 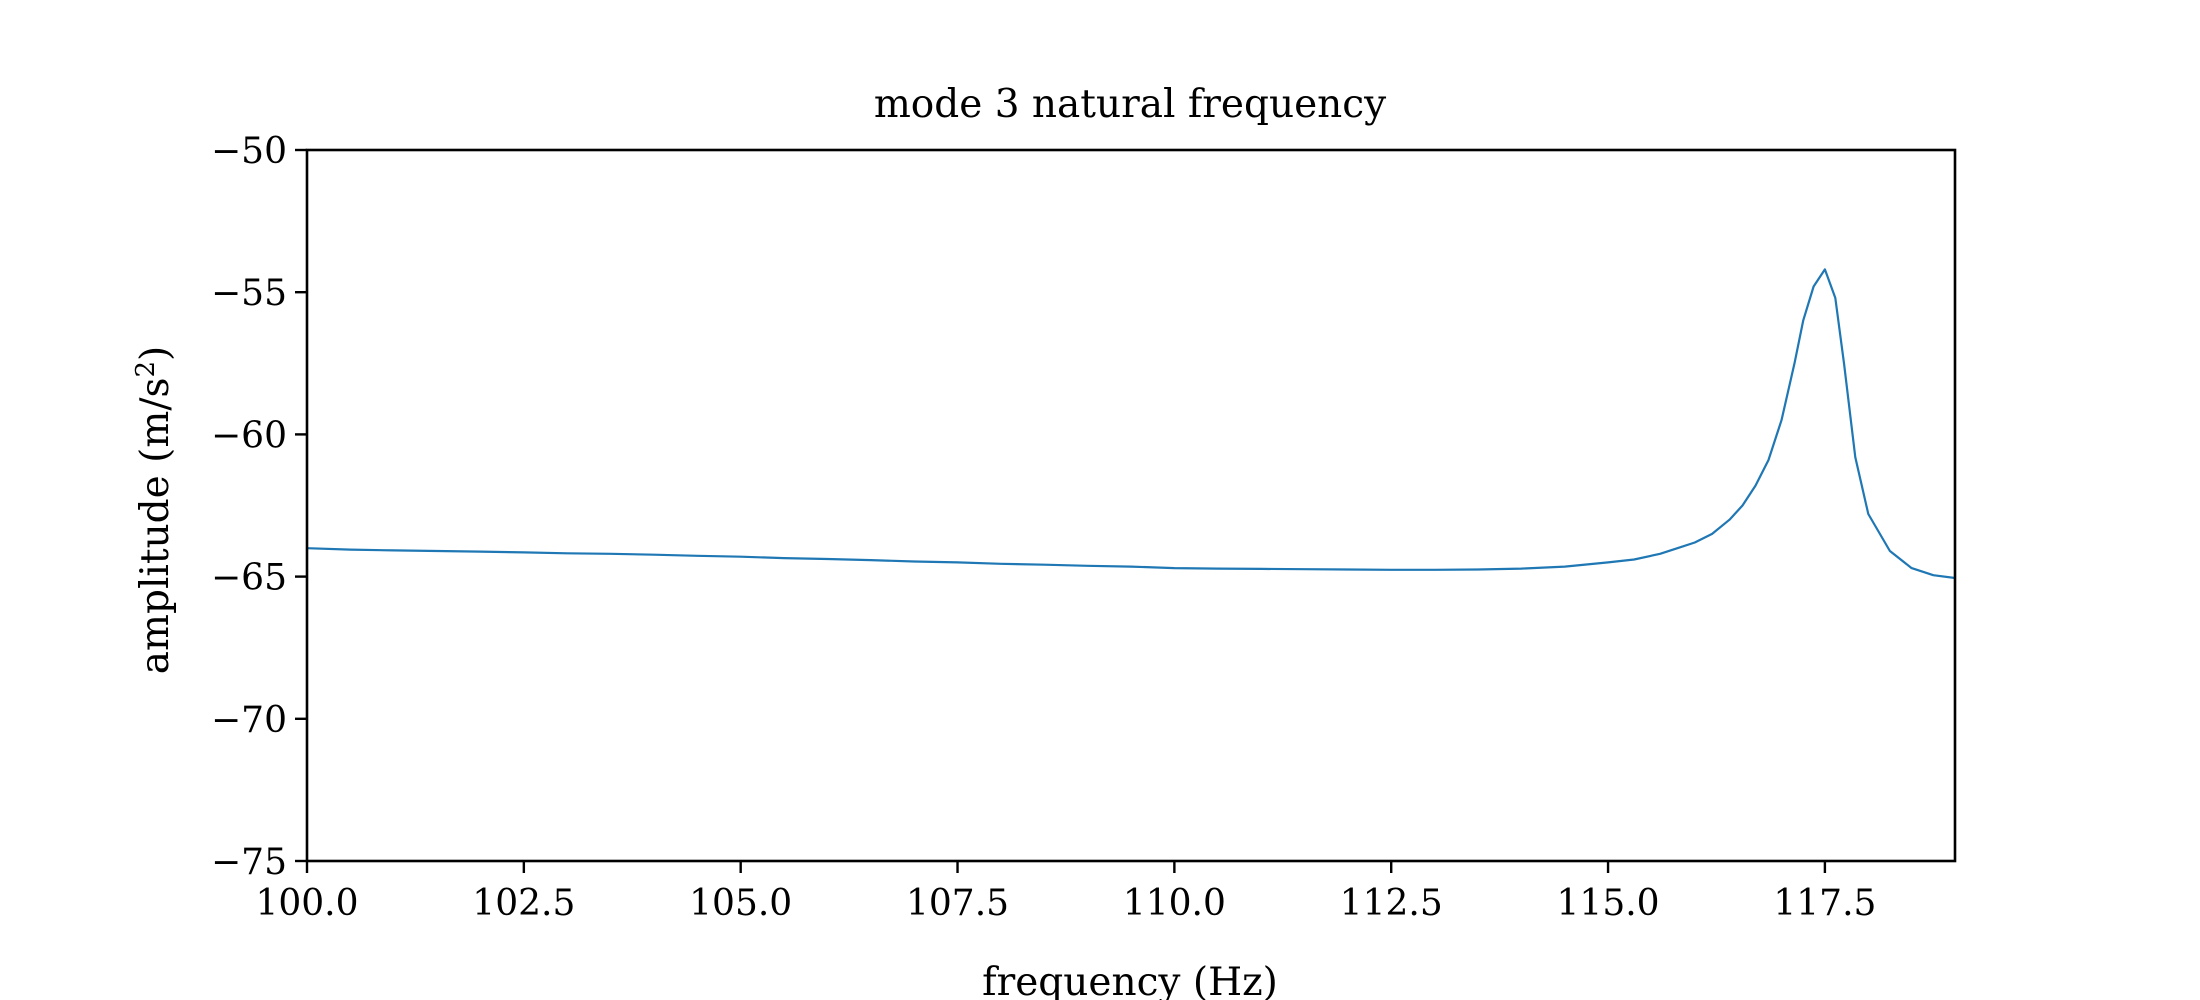 What do you see at coordinates (155, 353) in the screenshot?
I see `y-axis-label-tail: )` at bounding box center [155, 353].